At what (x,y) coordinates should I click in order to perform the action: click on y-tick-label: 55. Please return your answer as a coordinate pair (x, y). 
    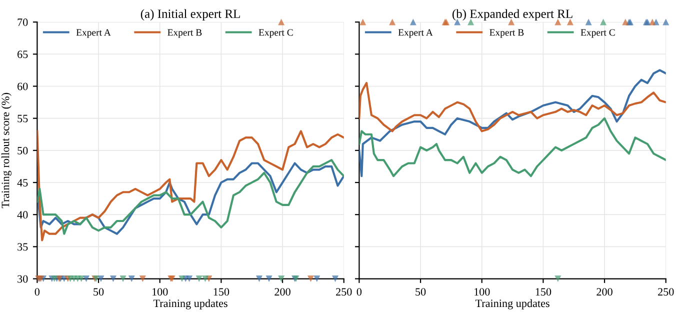
    Looking at the image, I should click on (23, 118).